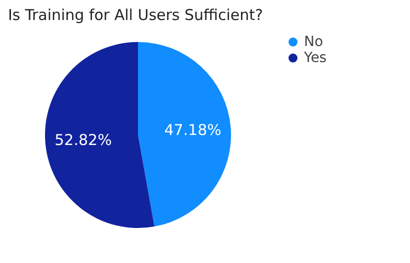 The width and height of the screenshot is (410, 263). Describe the element at coordinates (193, 130) in the screenshot. I see `data-label: 47.18%` at that location.